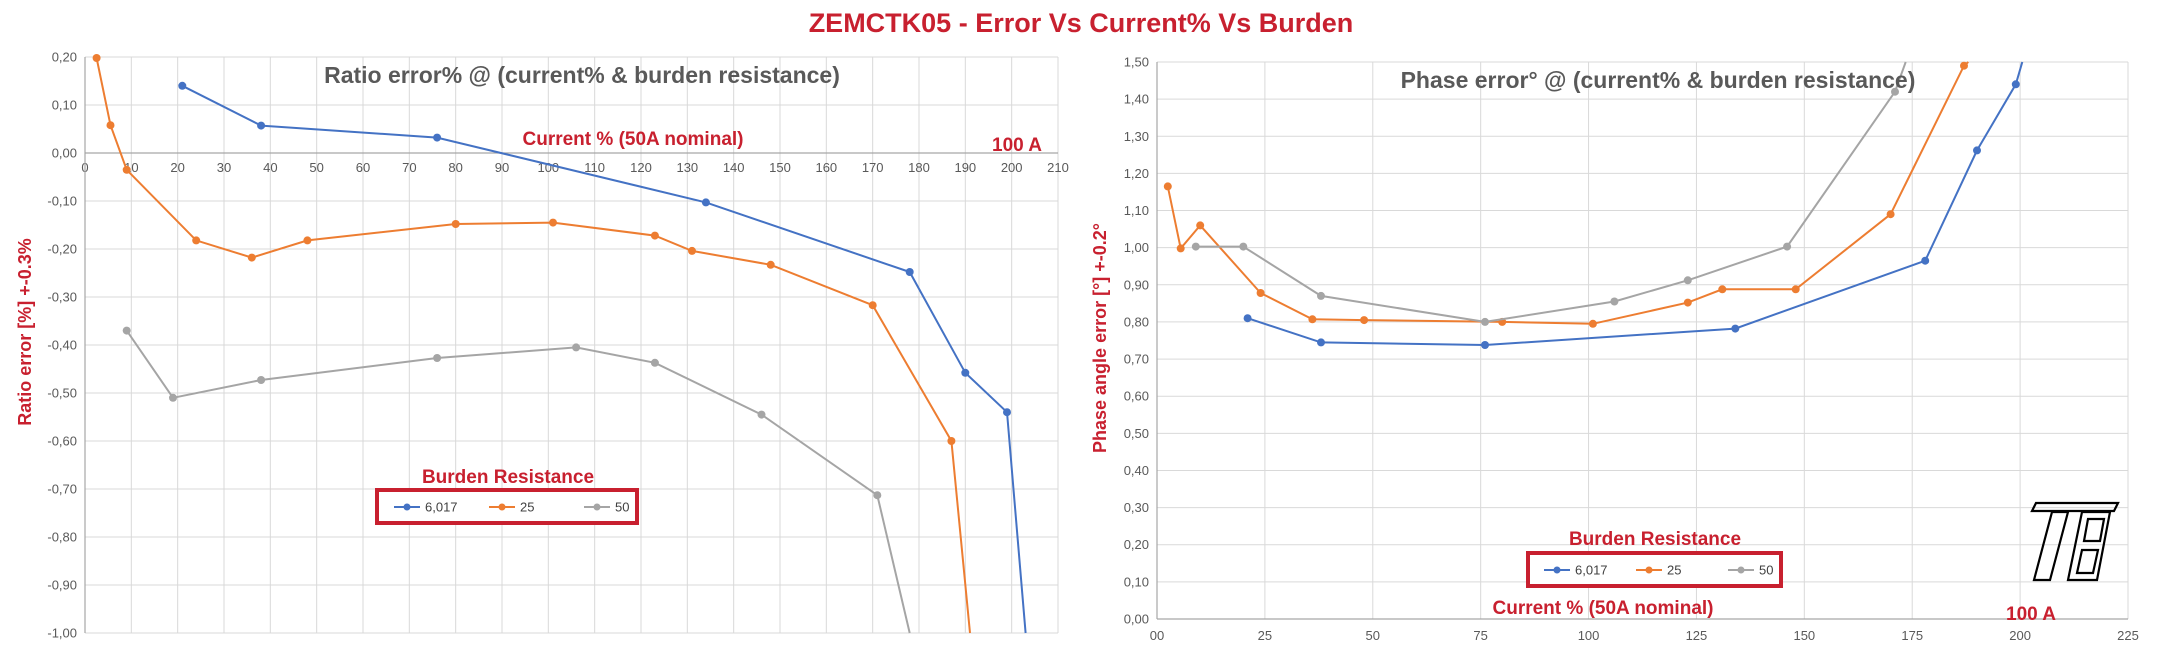 The image size is (2162, 656). Describe the element at coordinates (1136, 359) in the screenshot. I see `phase-y-tick-label: 0,70` at that location.